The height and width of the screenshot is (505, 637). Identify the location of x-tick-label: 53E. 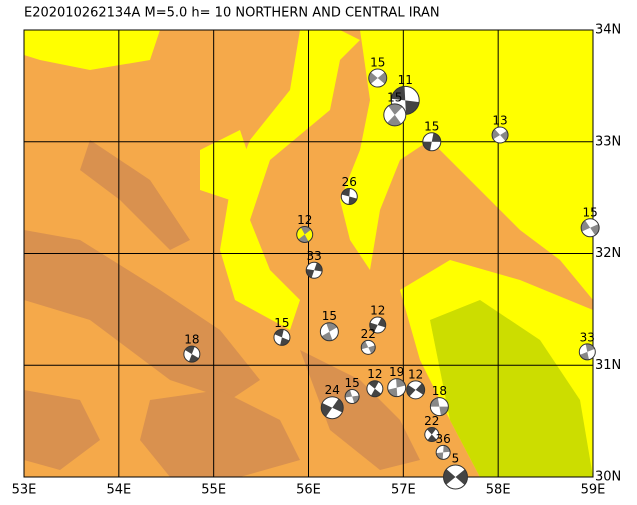
(24, 490).